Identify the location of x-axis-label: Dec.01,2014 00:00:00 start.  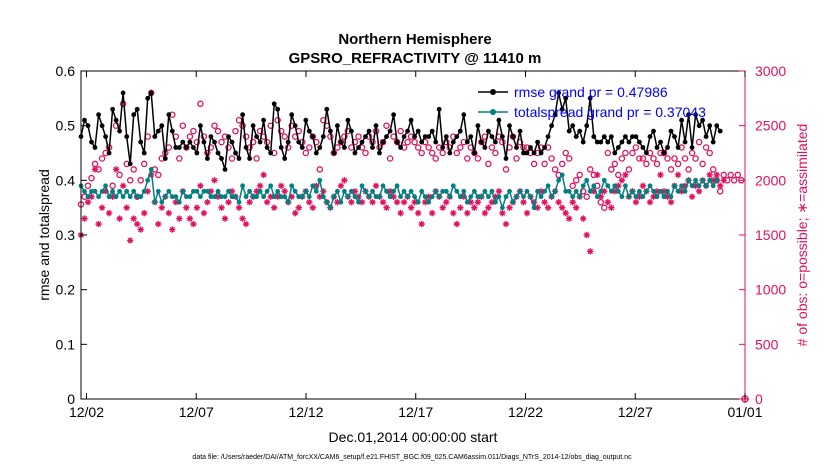
(413, 437).